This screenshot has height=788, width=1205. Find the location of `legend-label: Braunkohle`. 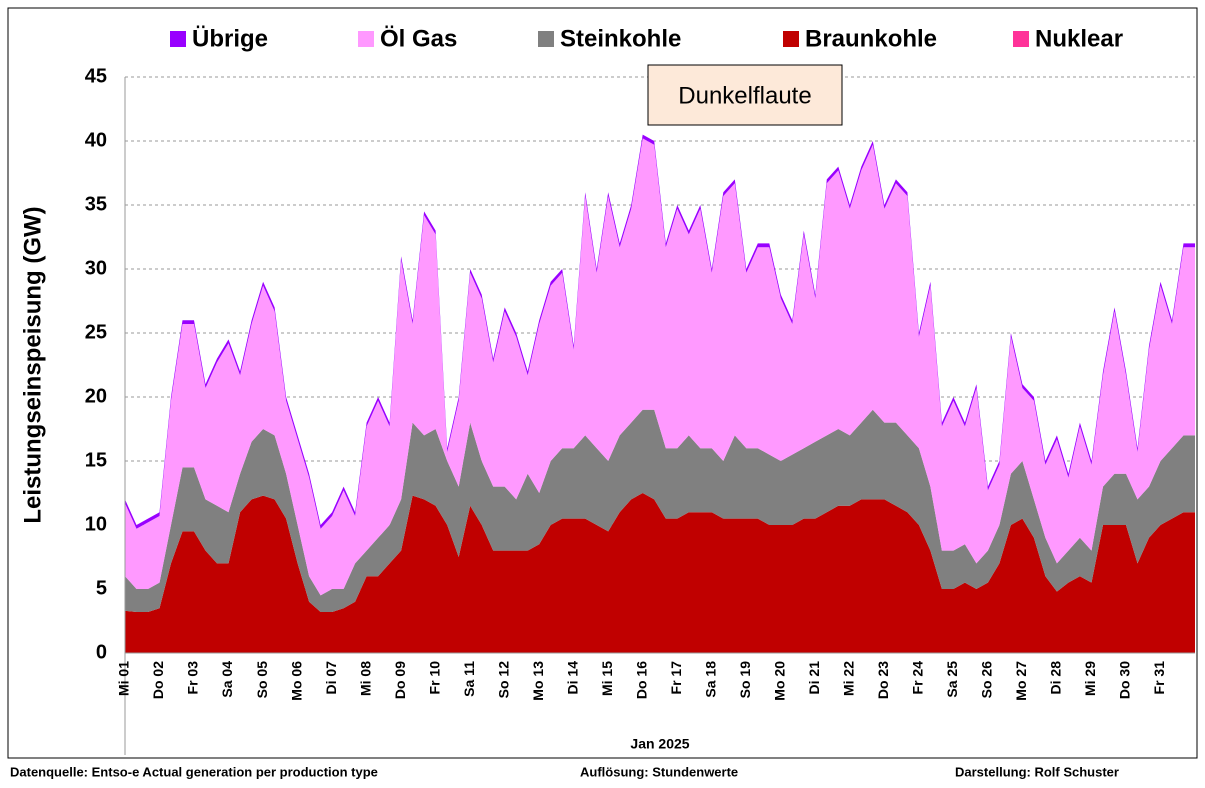

legend-label: Braunkohle is located at coordinates (871, 38).